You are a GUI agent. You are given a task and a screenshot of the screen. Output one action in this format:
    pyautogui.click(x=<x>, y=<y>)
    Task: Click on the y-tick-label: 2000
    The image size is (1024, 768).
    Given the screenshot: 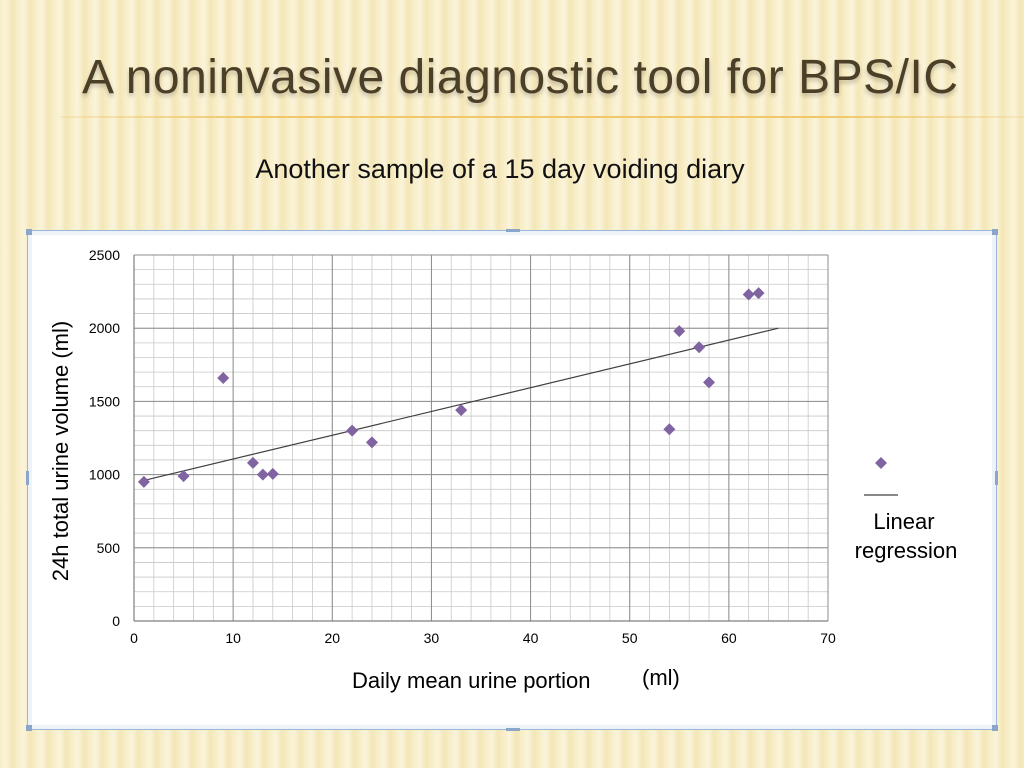 What is the action you would take?
    pyautogui.click(x=104, y=328)
    